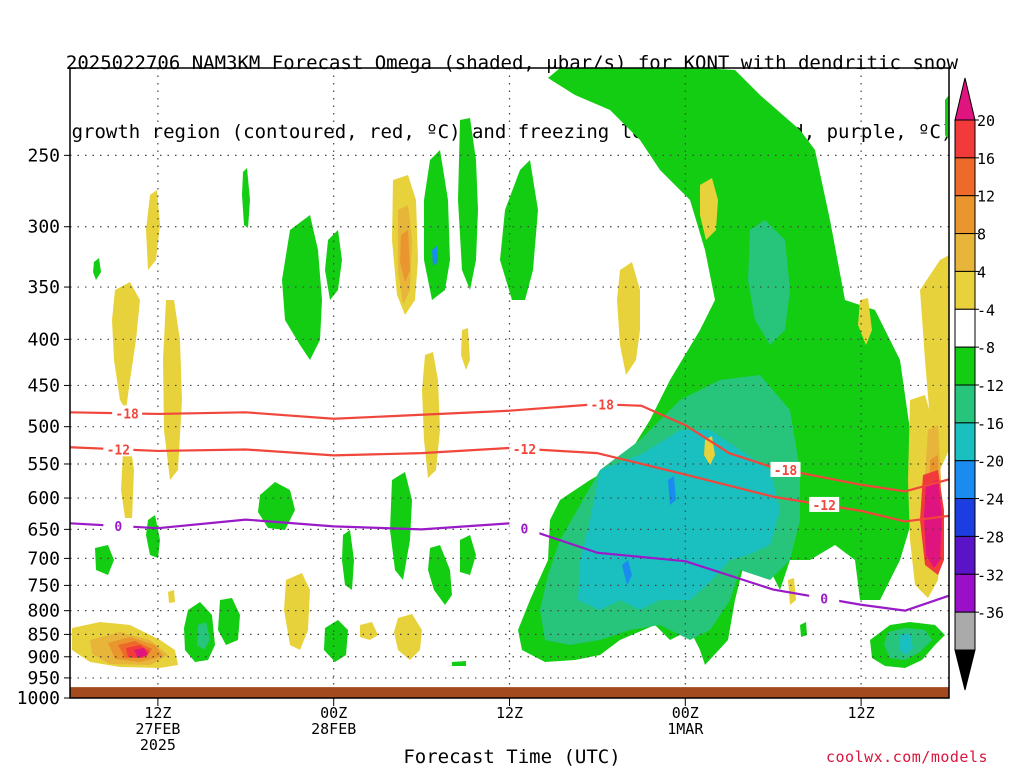 This screenshot has width=1024, height=768. What do you see at coordinates (43, 385) in the screenshot?
I see `y-tick-label-450: 450` at bounding box center [43, 385].